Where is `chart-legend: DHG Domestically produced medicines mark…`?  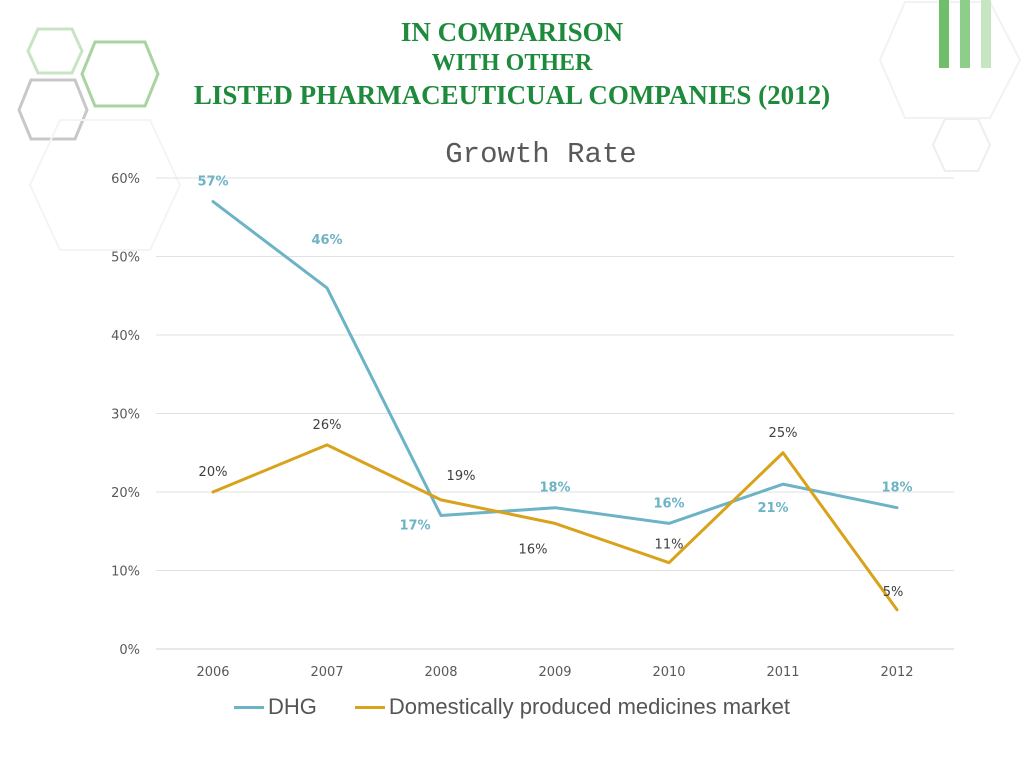 chart-legend: DHG Domestically produced medicines mark… is located at coordinates (512, 707).